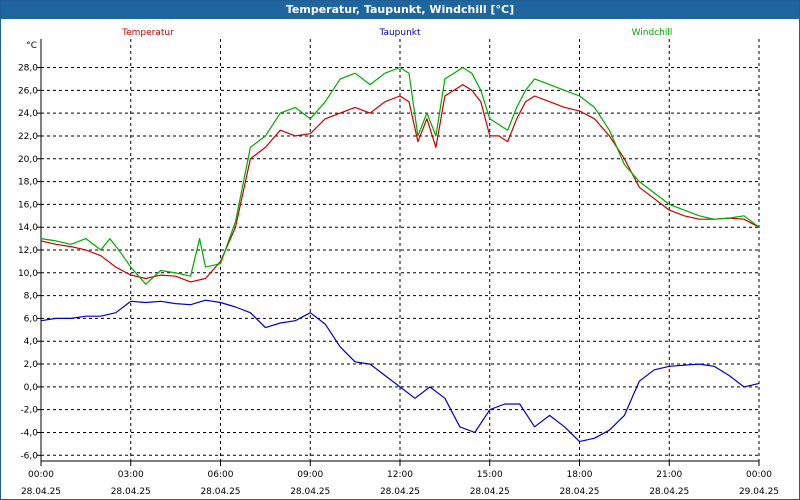  Describe the element at coordinates (28, 137) in the screenshot. I see `y-tick-label: 22,0` at that location.